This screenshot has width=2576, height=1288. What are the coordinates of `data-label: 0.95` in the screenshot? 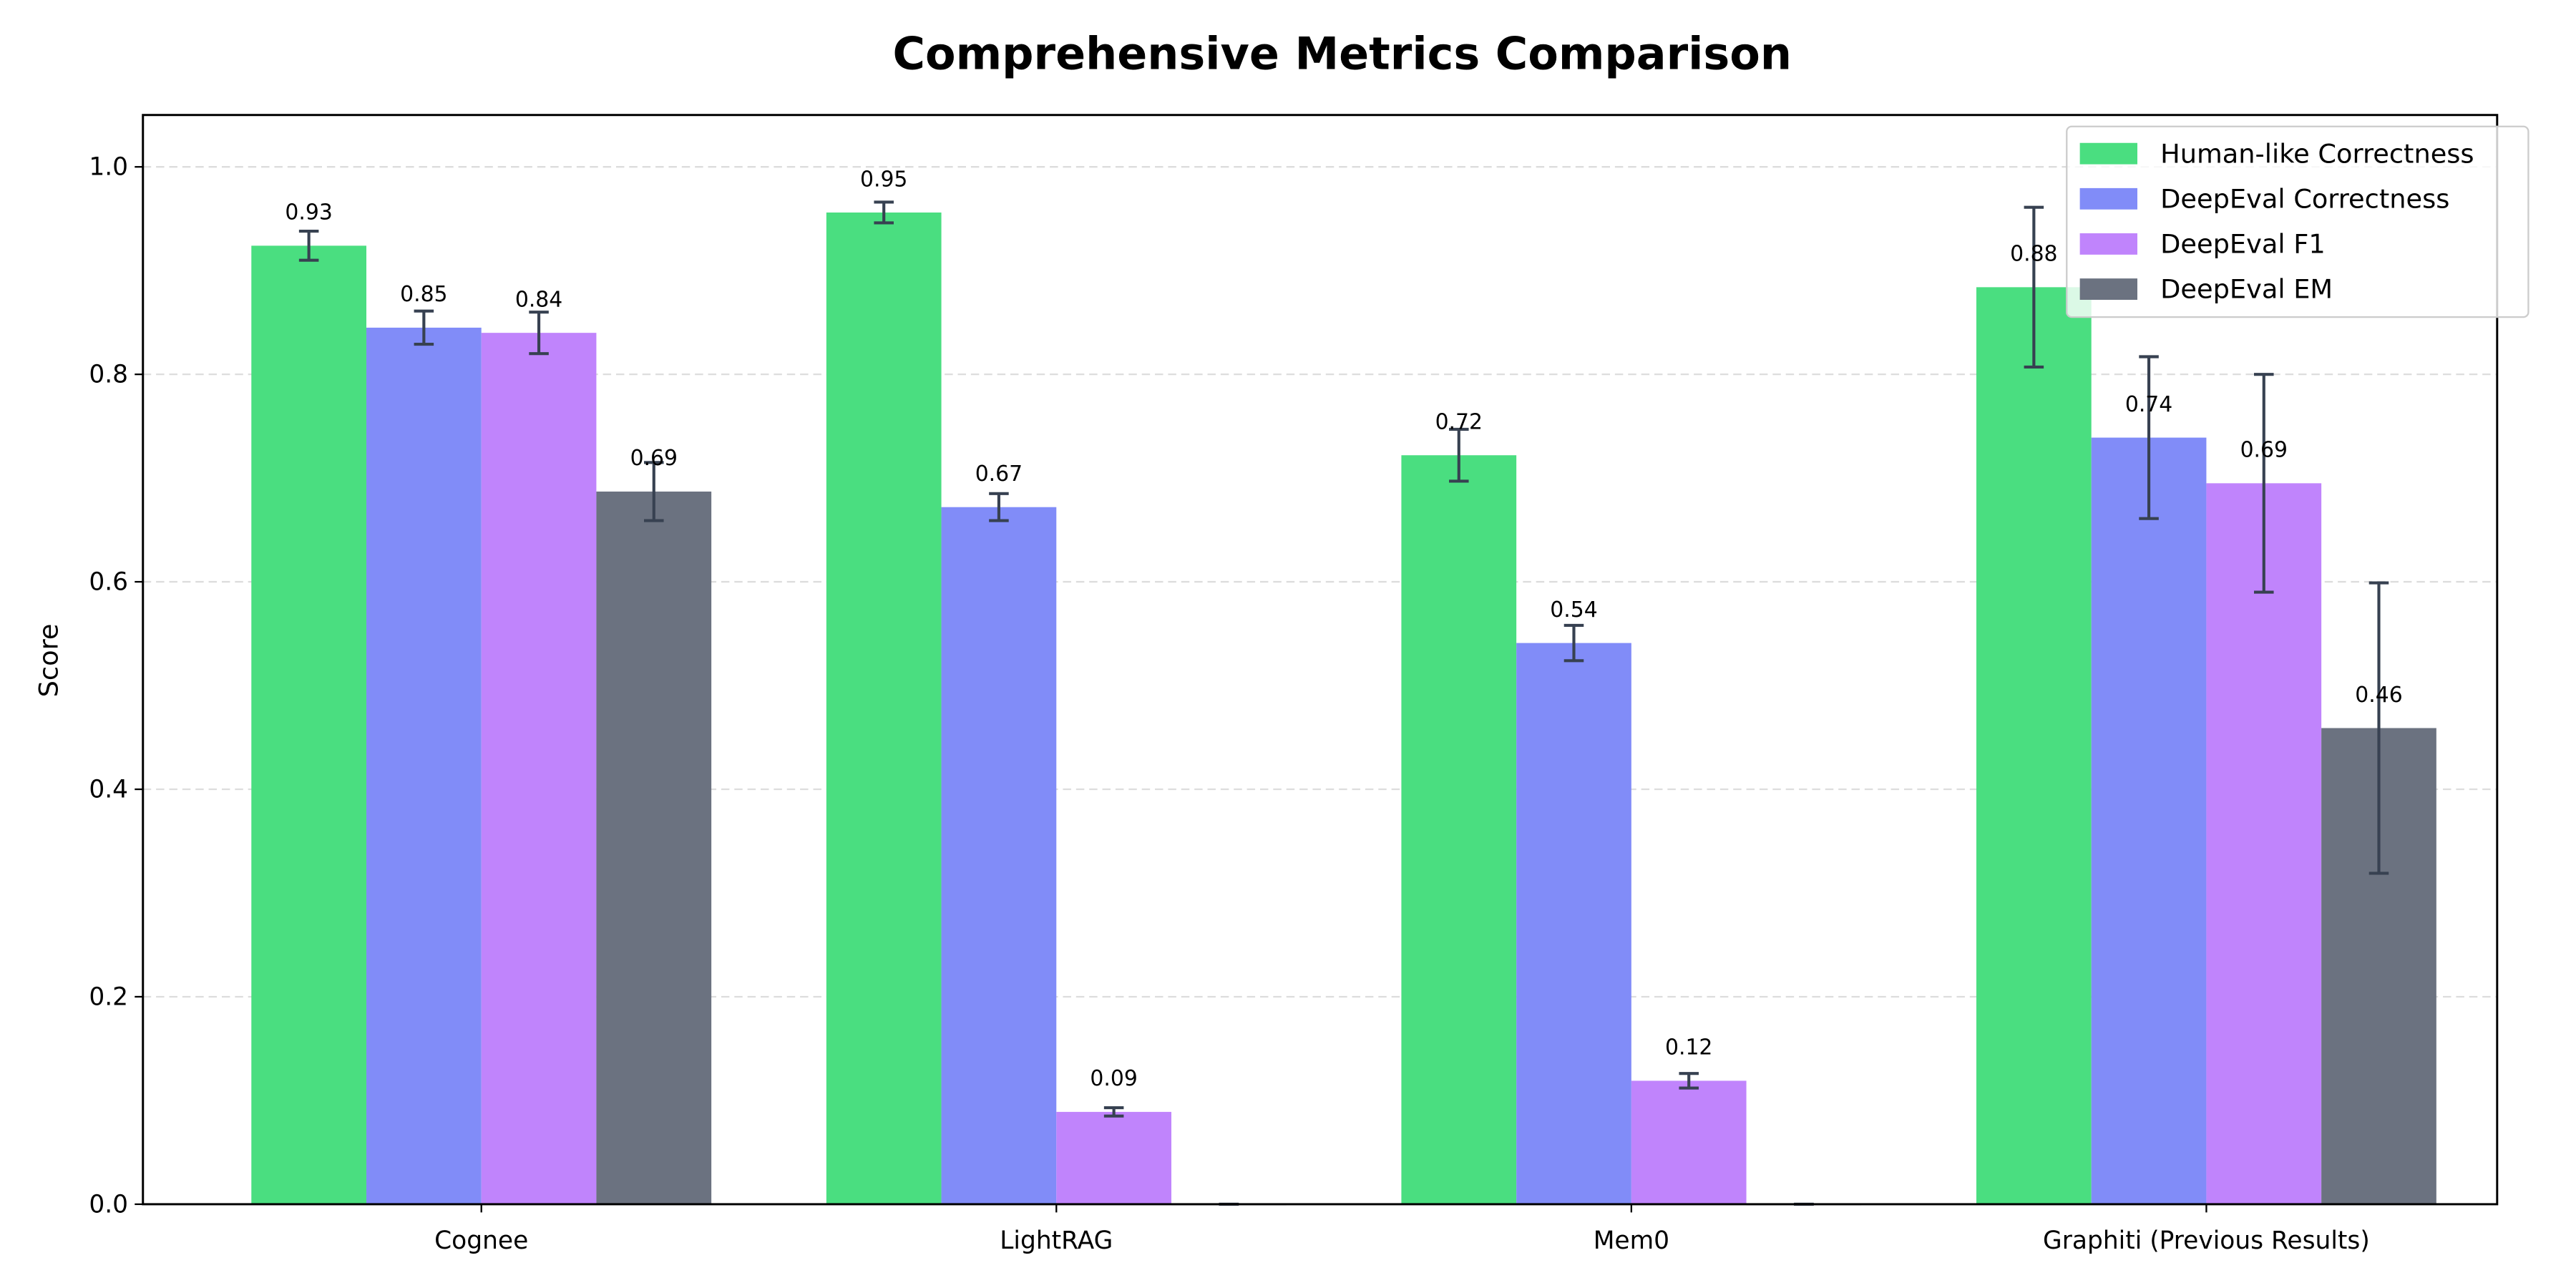 It's located at (883, 179).